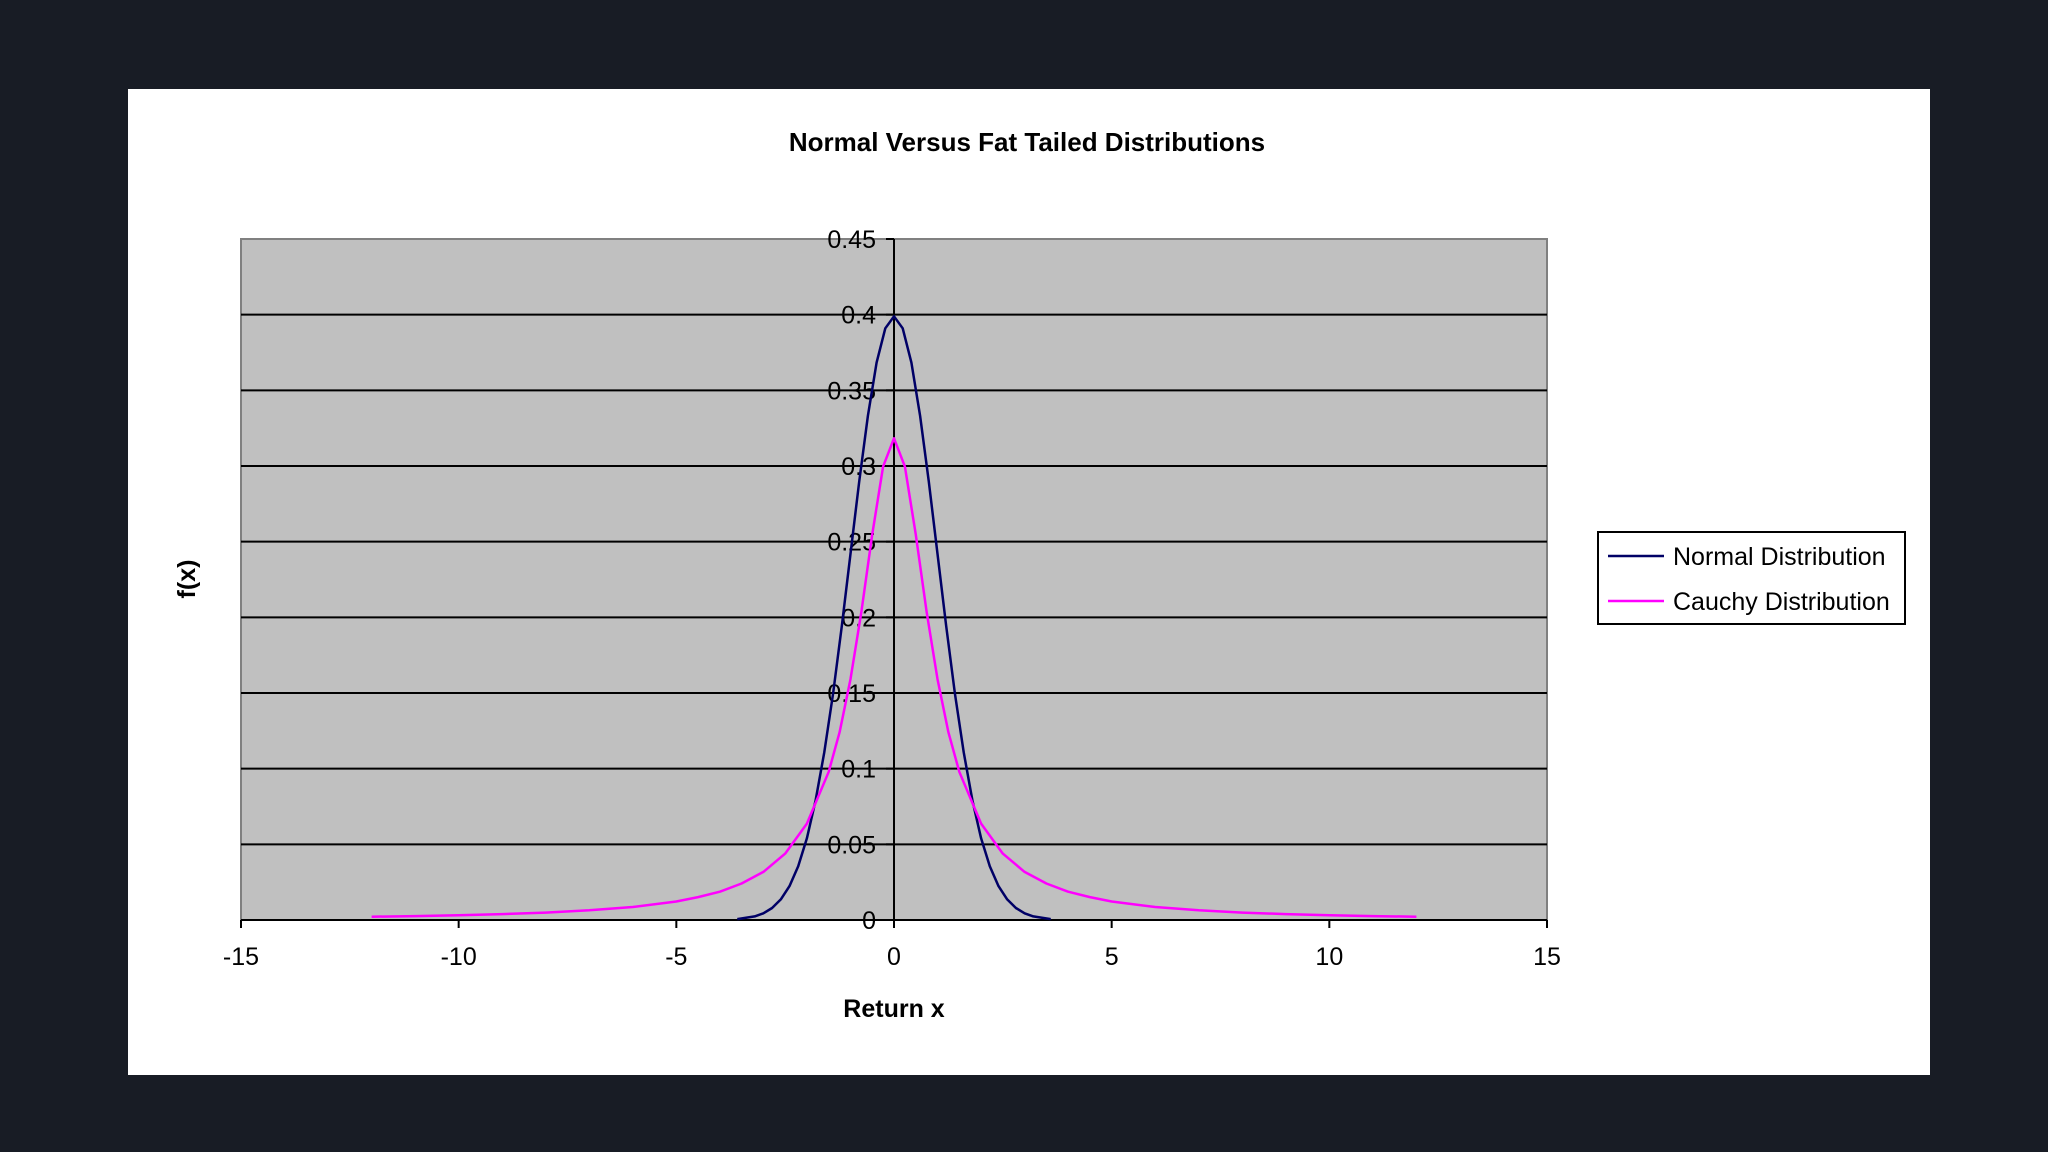  I want to click on y-tick-label-0: 0, so click(869, 921).